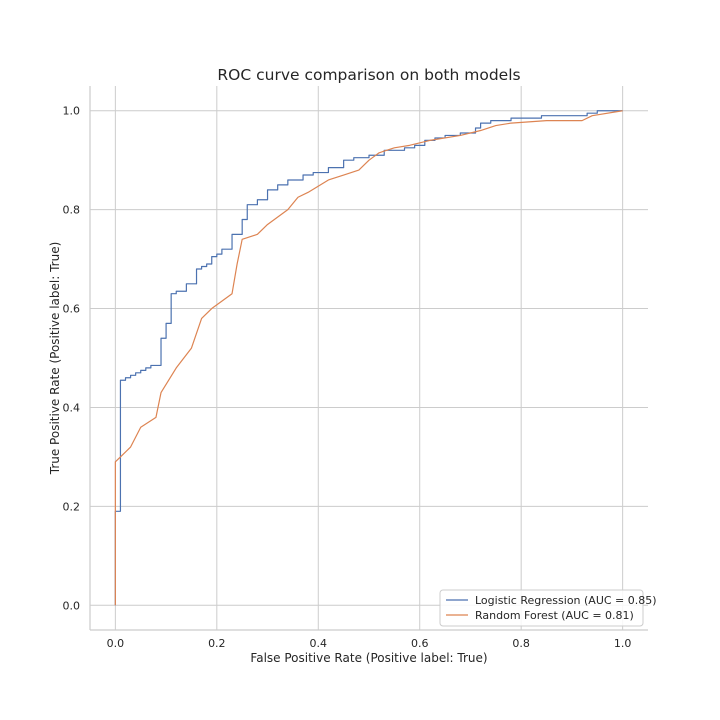  Describe the element at coordinates (72, 111) in the screenshot. I see `y-tick-label: 1.0` at that location.